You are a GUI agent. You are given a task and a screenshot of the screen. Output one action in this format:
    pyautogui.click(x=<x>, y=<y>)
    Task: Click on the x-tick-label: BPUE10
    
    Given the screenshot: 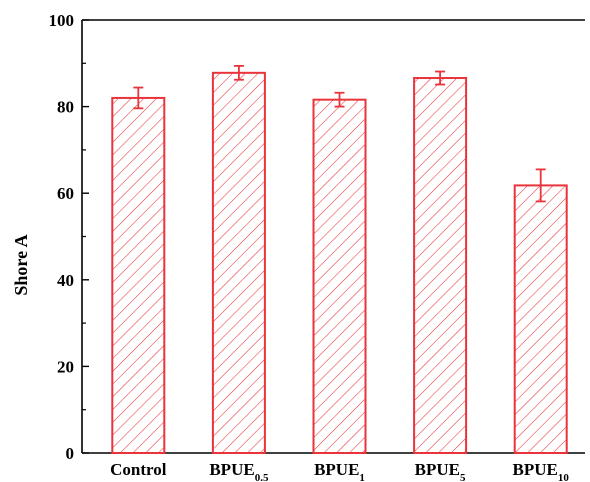 What is the action you would take?
    pyautogui.click(x=541, y=471)
    